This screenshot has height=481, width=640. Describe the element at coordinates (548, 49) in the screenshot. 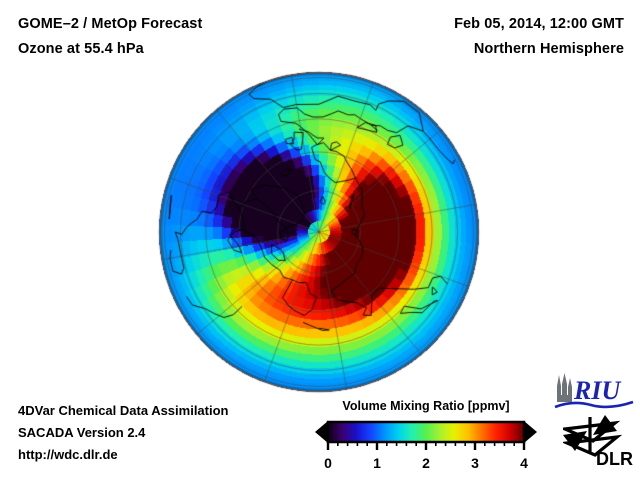

I see `hemisphere-label: Northern Hemisphere` at that location.